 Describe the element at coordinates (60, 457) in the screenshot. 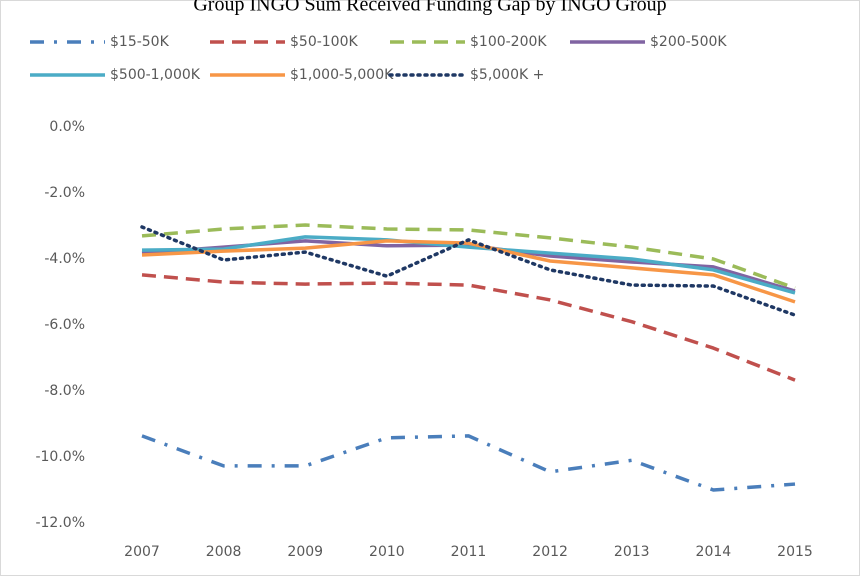

I see `y-tick-label: -10.0%` at that location.